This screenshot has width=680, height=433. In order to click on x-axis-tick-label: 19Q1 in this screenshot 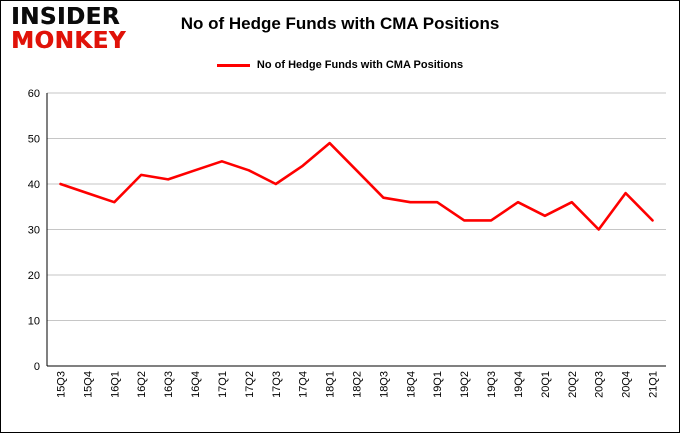, I will do `click(438, 384)`.